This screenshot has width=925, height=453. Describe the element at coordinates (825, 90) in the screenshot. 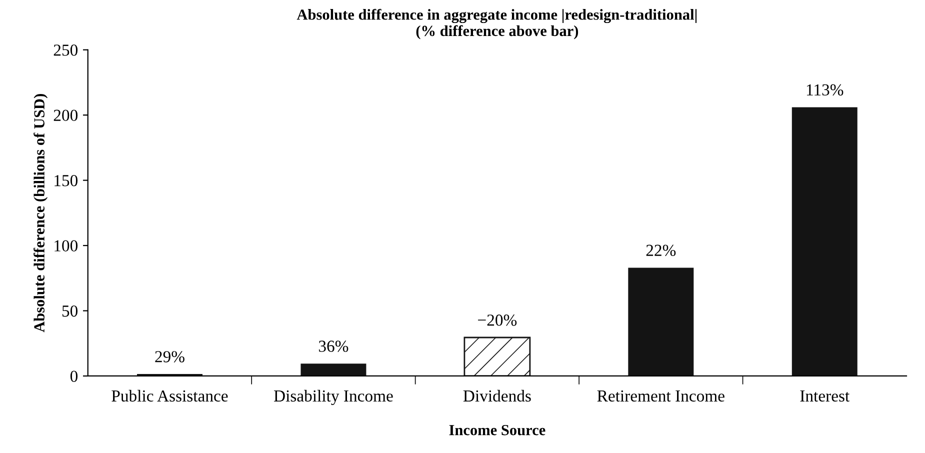

I see `annotation: 113%` at that location.